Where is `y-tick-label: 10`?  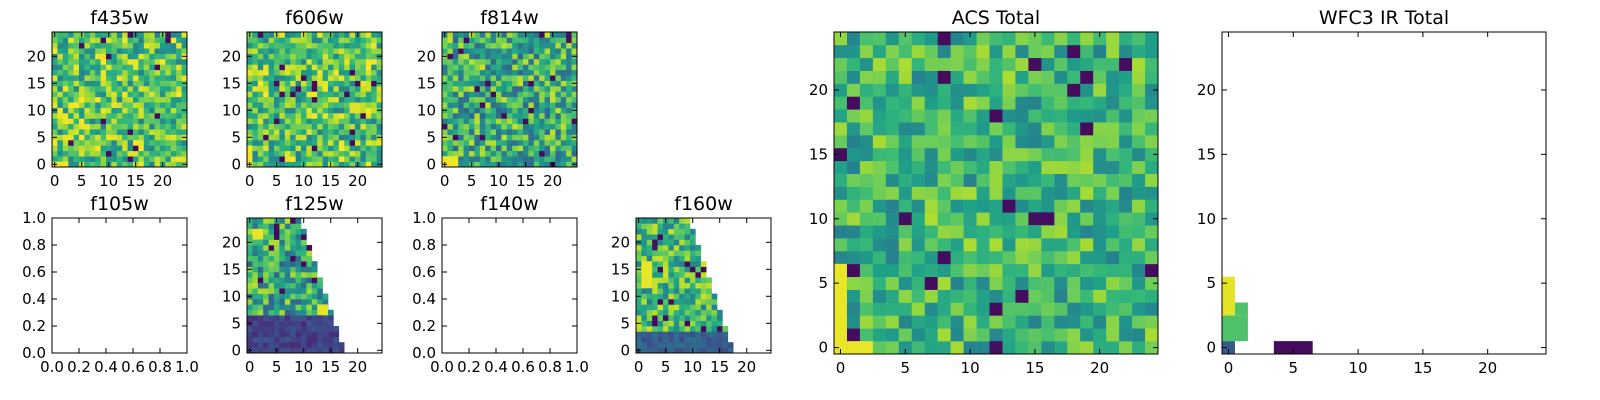 y-tick-label: 10 is located at coordinates (426, 110).